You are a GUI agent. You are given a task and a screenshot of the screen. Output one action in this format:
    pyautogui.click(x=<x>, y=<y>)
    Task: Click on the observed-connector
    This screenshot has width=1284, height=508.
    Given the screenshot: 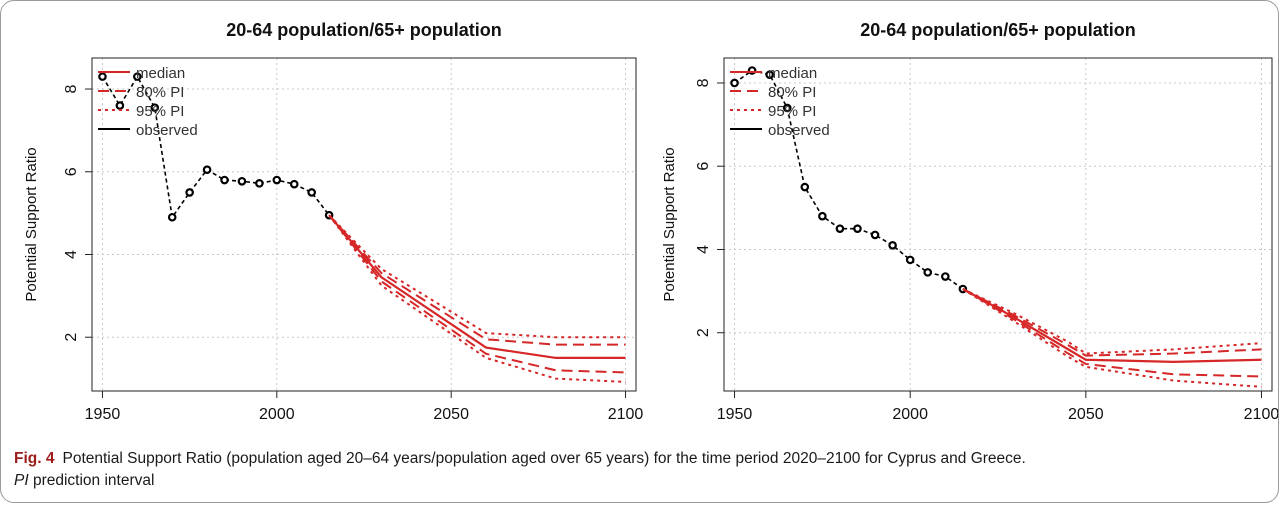 What is the action you would take?
    pyautogui.click(x=215, y=147)
    